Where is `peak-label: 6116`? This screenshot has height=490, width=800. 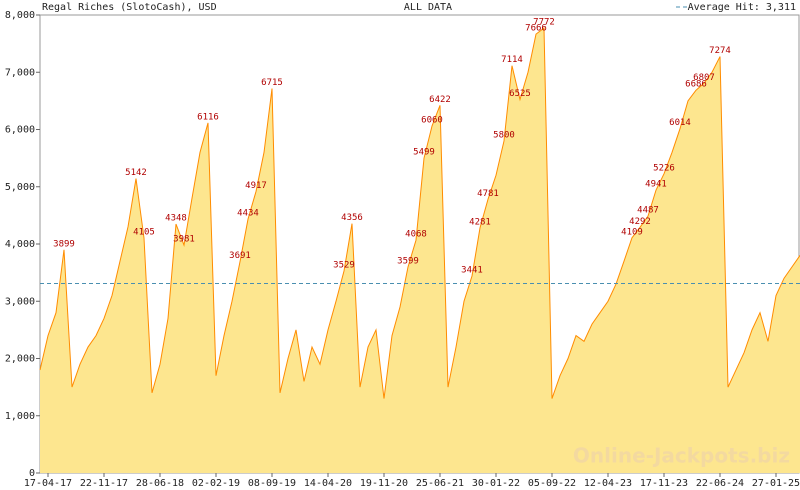
peak-label: 6116 is located at coordinates (208, 117).